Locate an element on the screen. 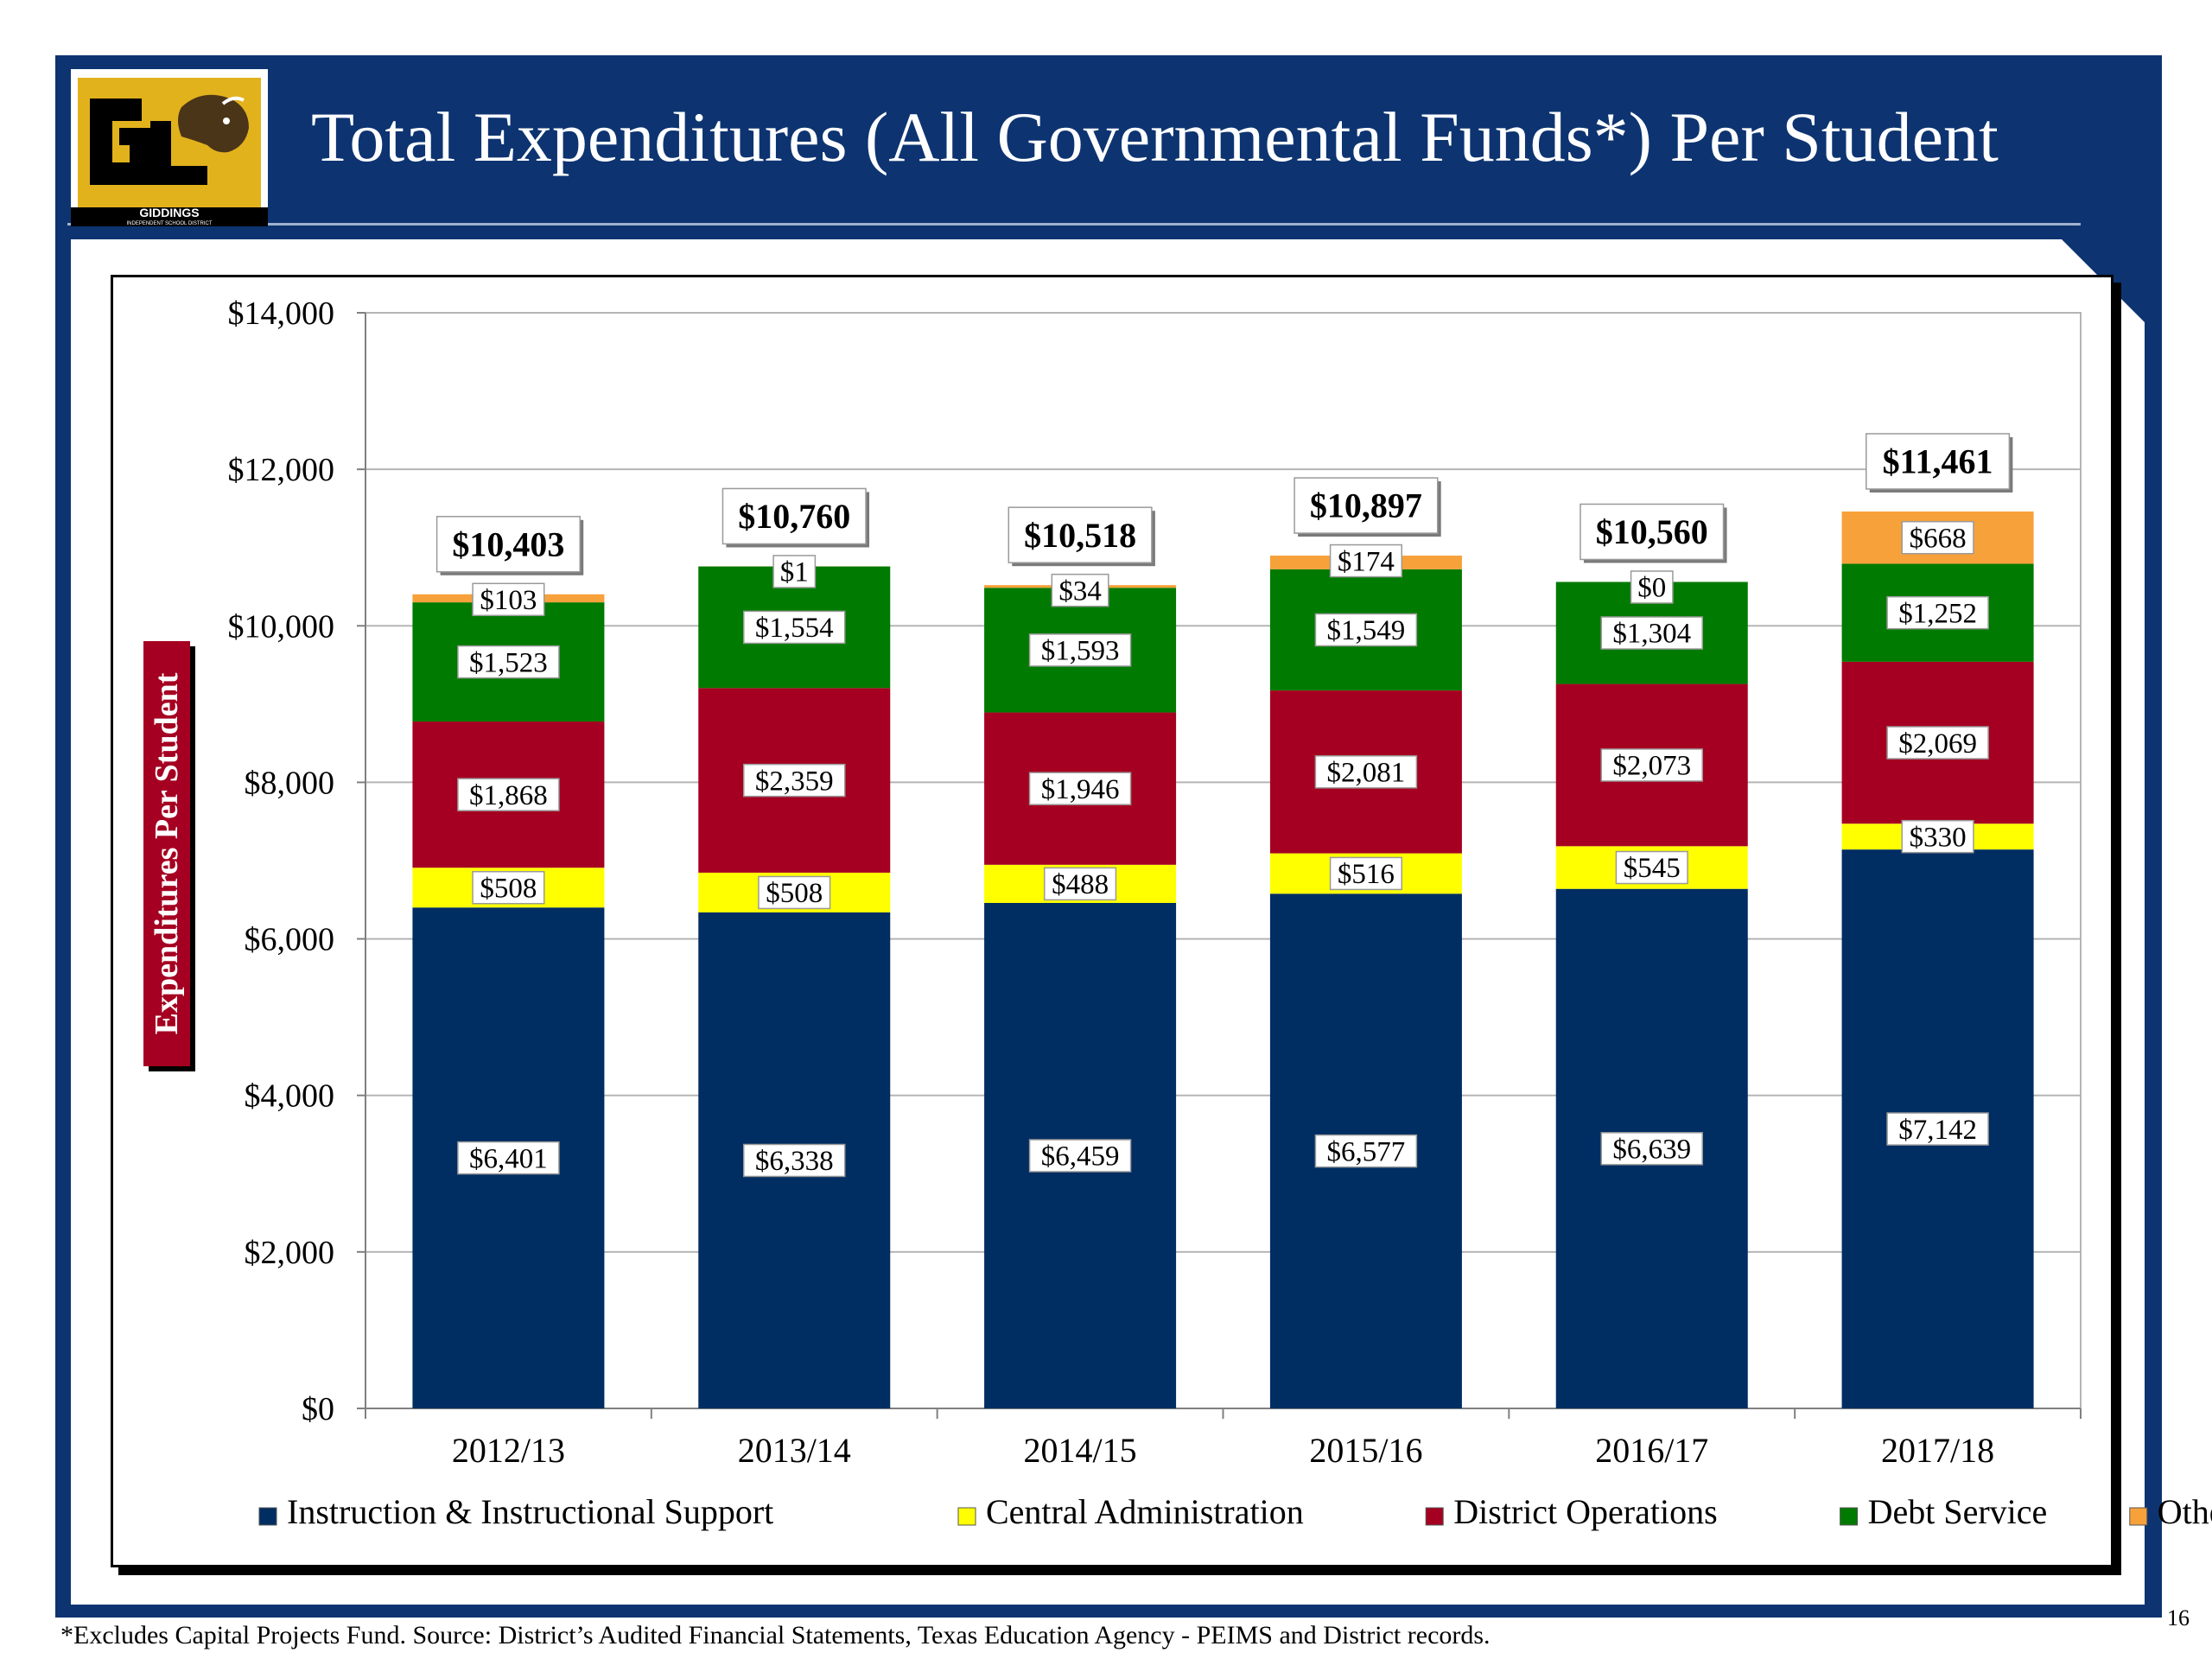 The image size is (2212, 1659). data-label: $2,081 is located at coordinates (1366, 773).